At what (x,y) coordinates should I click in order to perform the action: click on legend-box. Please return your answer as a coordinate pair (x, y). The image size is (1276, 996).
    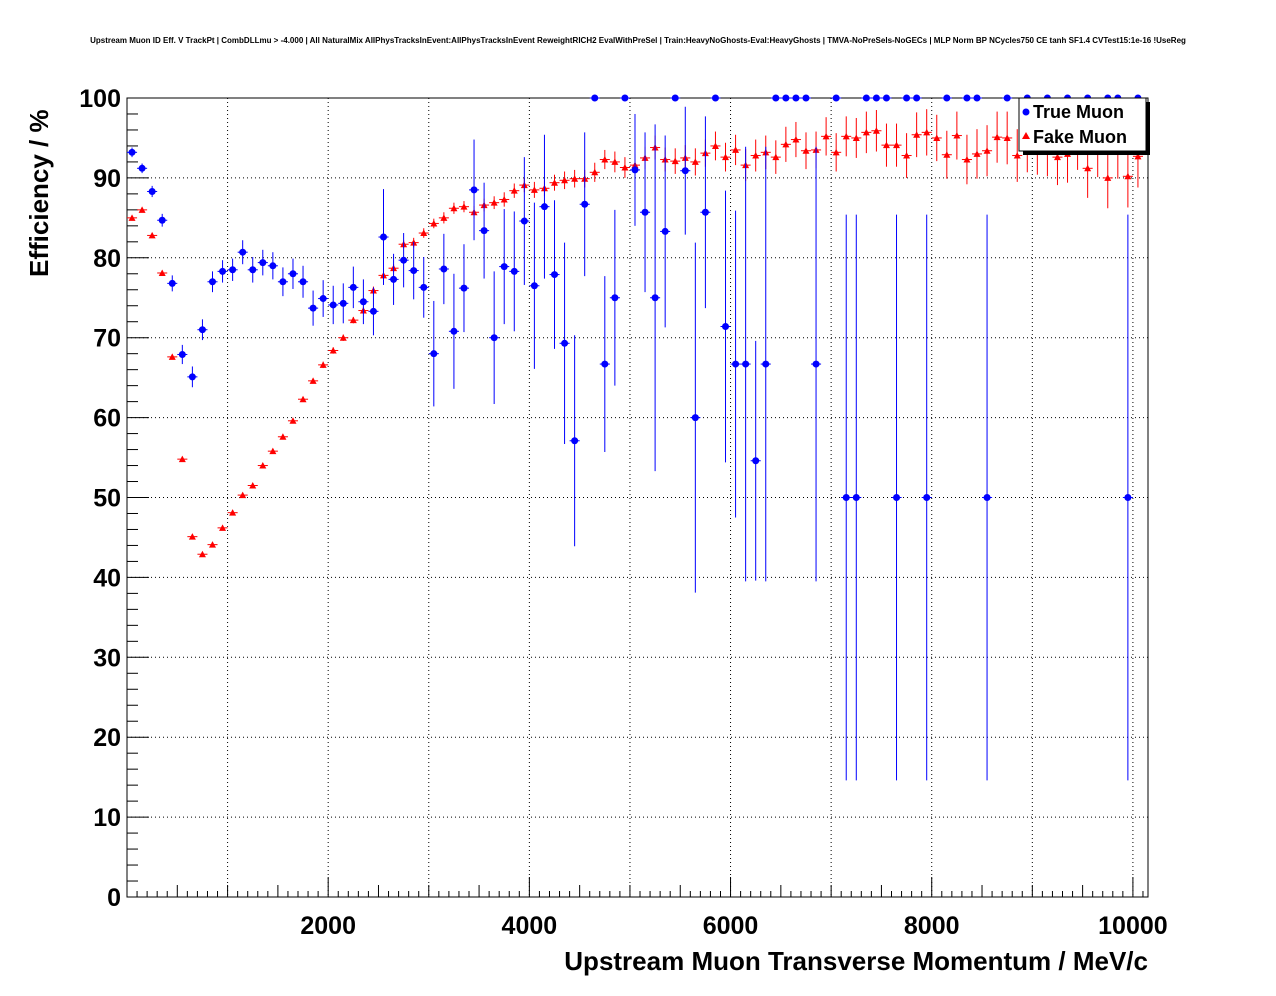
    Looking at the image, I should click on (1082, 124).